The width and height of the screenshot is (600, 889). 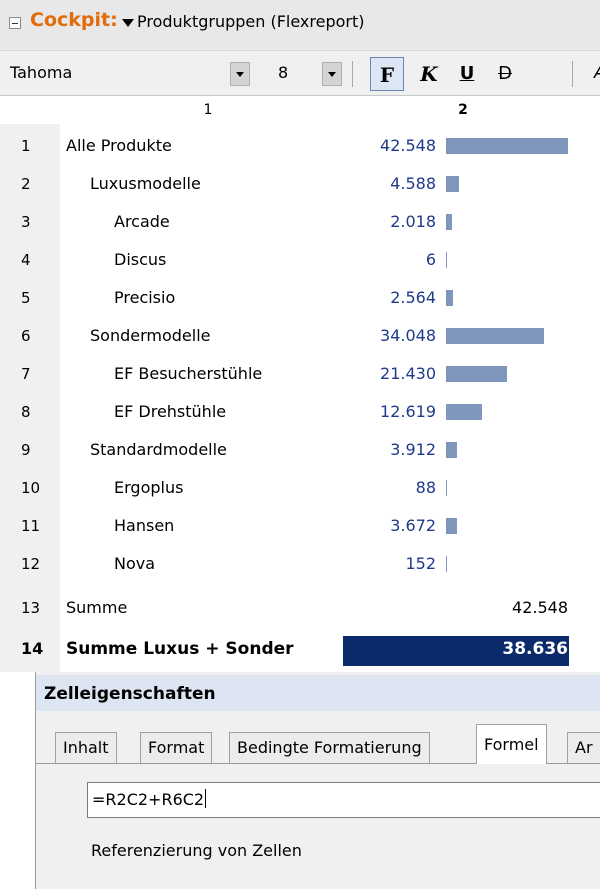 What do you see at coordinates (387, 74) in the screenshot?
I see `bold-button: F` at bounding box center [387, 74].